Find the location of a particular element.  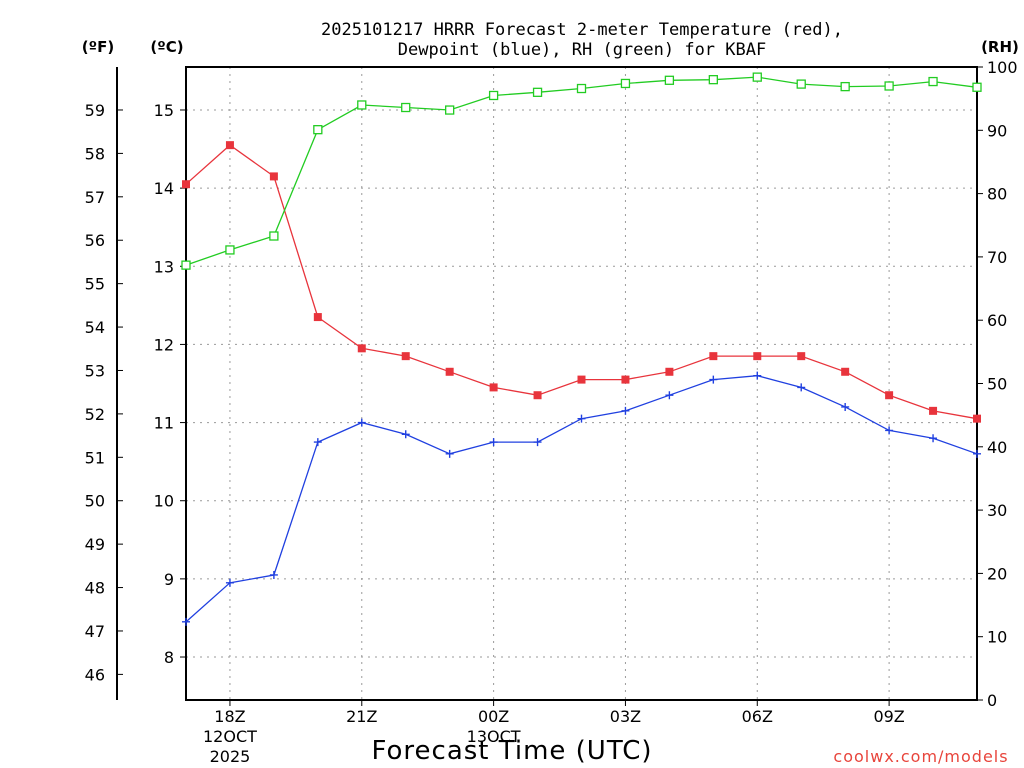

fahrenheit-unit-label: (ºF) is located at coordinates (98, 47).